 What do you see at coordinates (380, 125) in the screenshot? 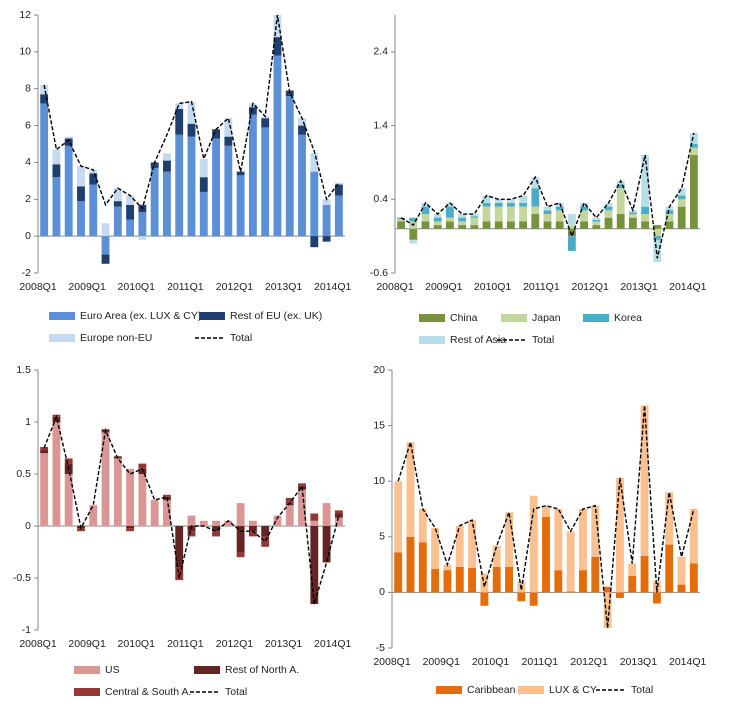
I see `y-tick-label: 1.4` at bounding box center [380, 125].